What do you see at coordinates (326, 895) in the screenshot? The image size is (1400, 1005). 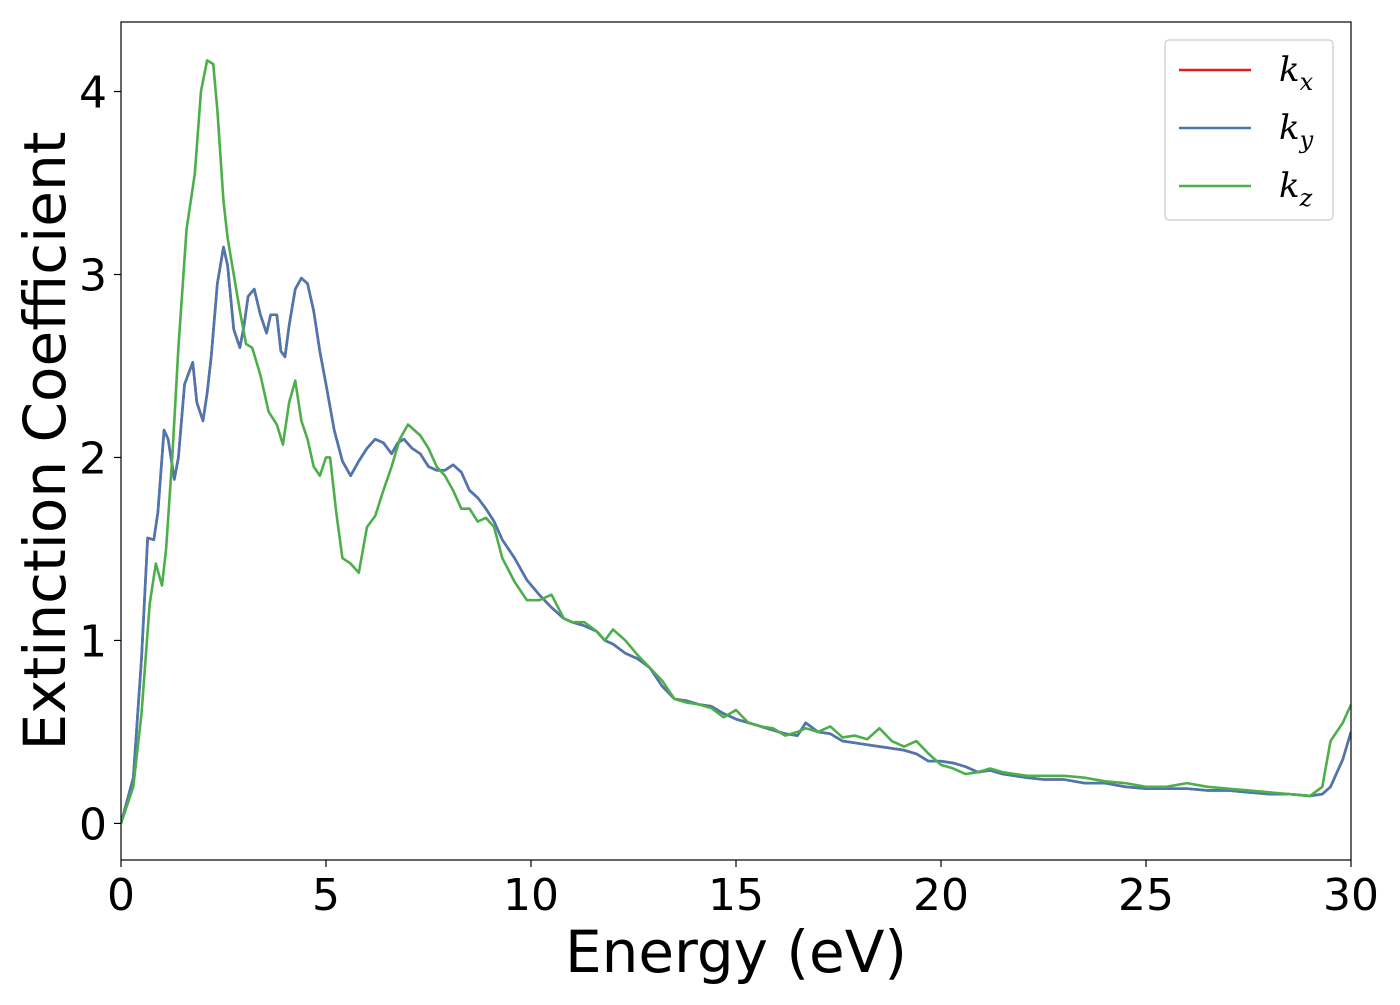 I see `x-tick-label: 5` at bounding box center [326, 895].